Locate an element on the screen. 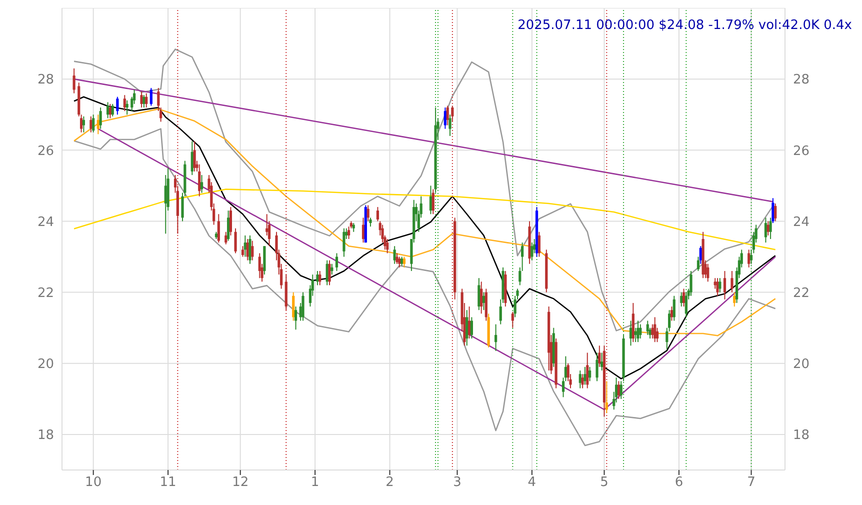  x-tick-label: 4 is located at coordinates (532, 482).